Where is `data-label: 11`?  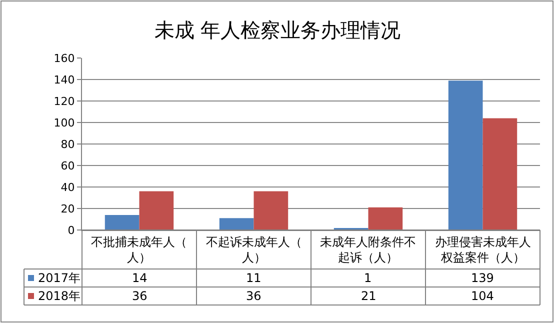 data-label: 11 is located at coordinates (254, 278).